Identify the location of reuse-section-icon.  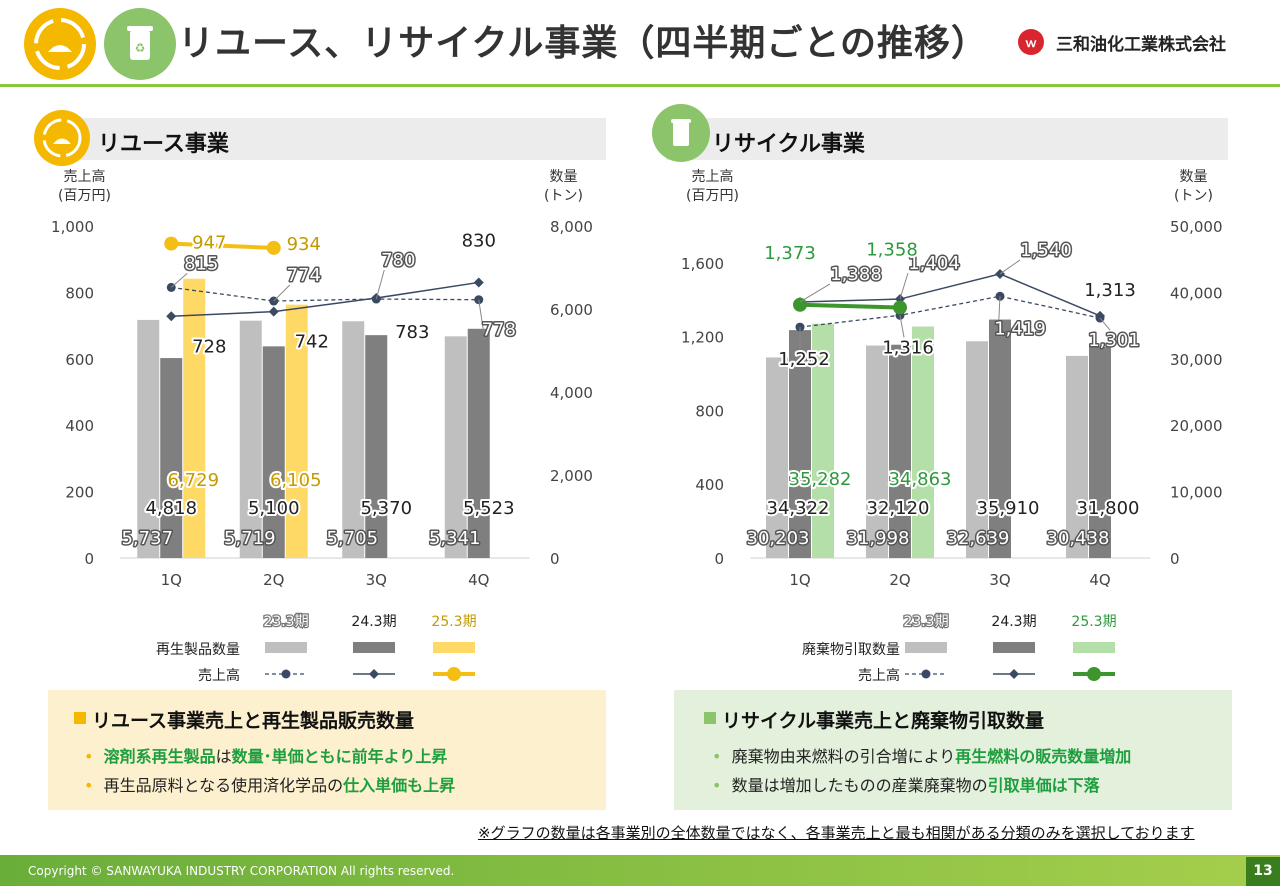
(62, 138).